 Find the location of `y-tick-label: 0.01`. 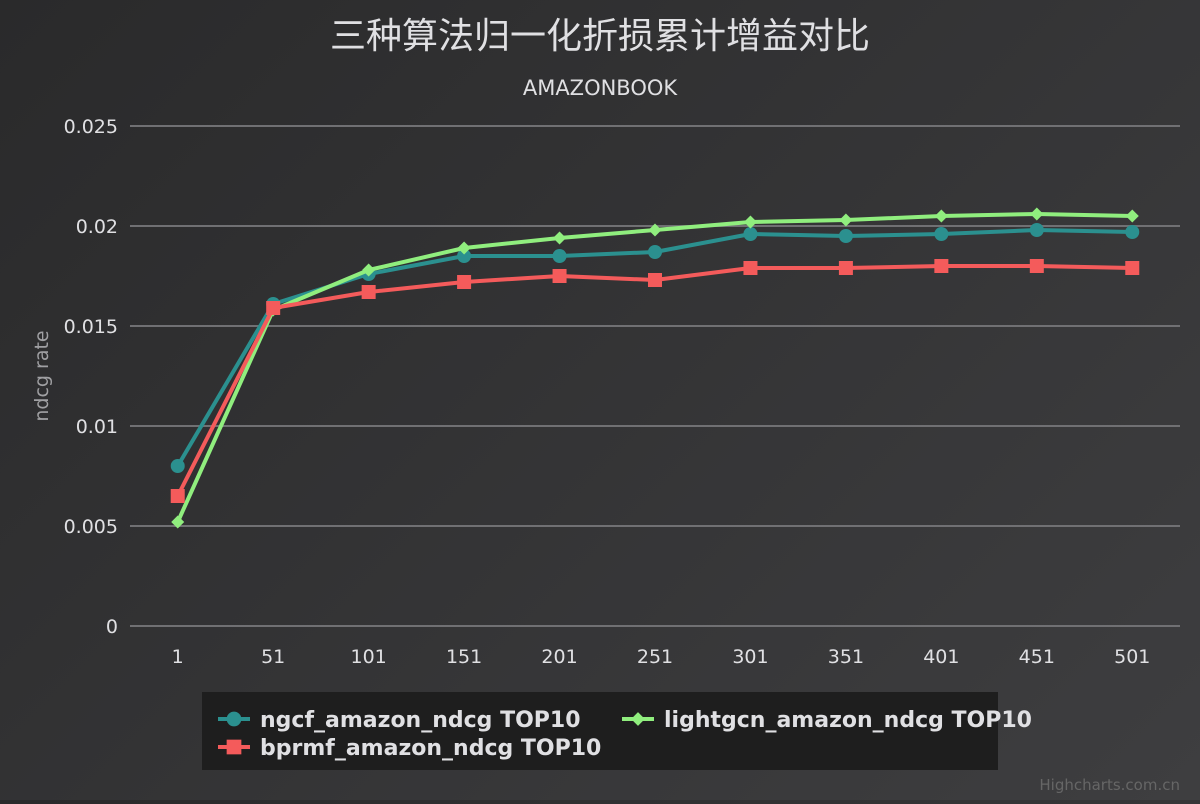

y-tick-label: 0.01 is located at coordinates (97, 427).